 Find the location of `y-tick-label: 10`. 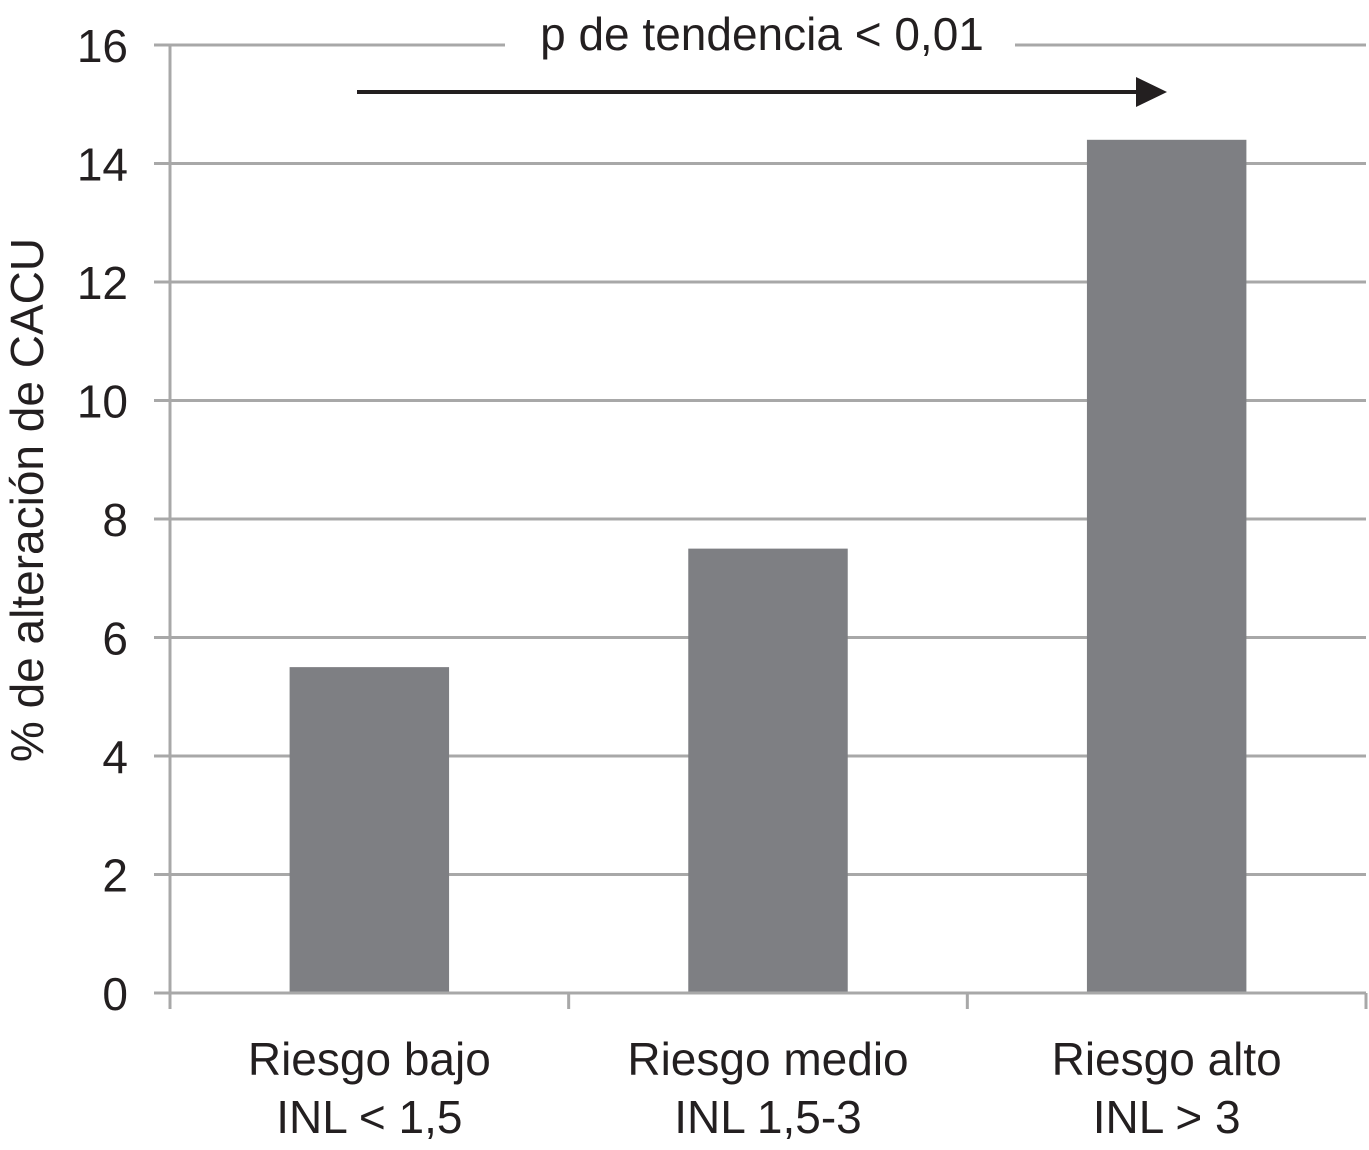

y-tick-label: 10 is located at coordinates (102, 402).